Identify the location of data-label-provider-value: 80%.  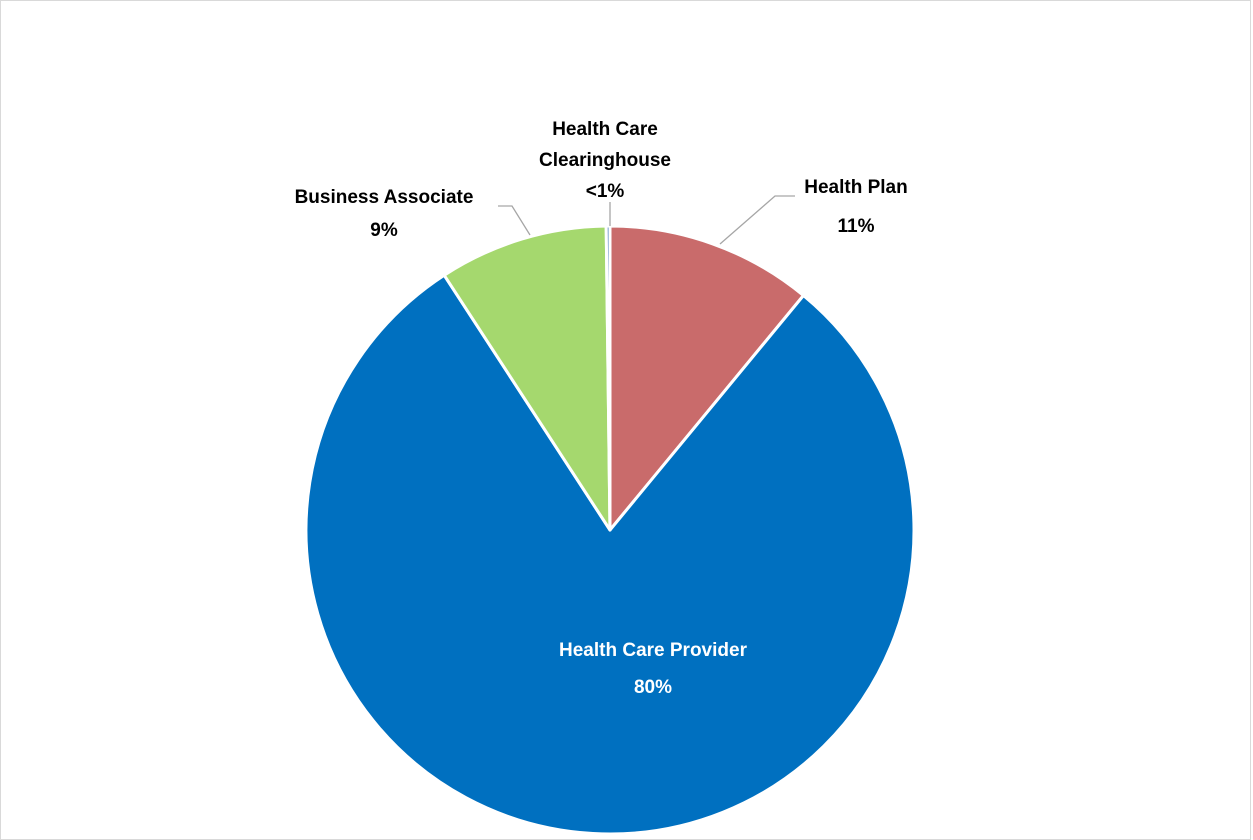
(653, 687).